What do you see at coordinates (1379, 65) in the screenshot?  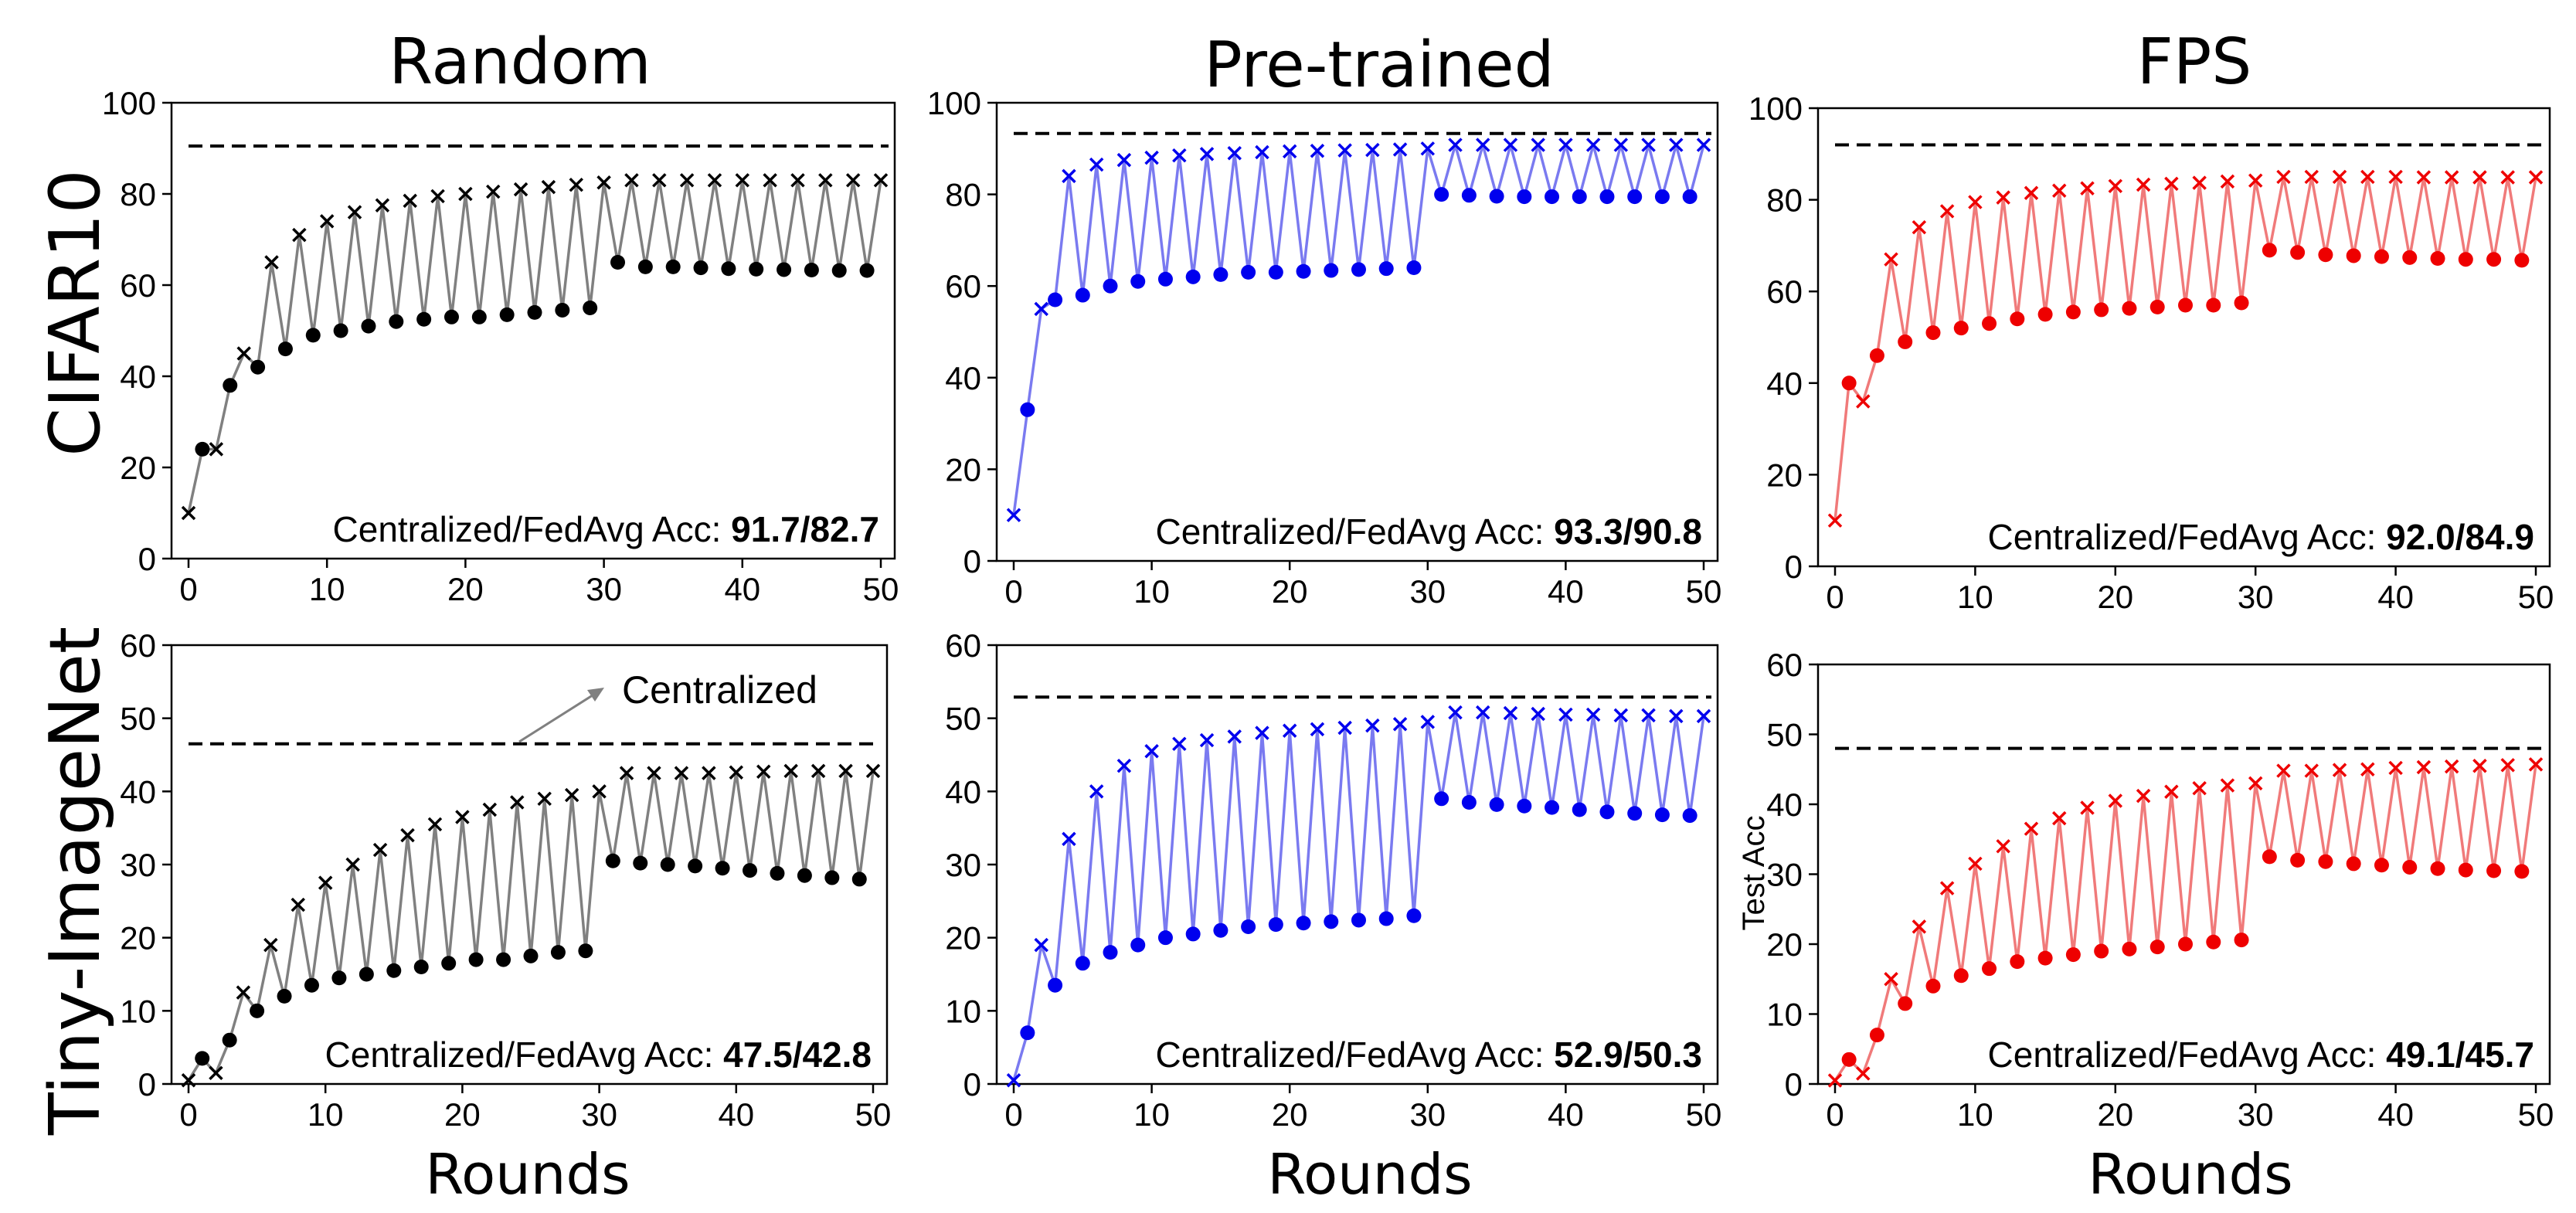 I see `col-title-pretrained: Pre-trained` at bounding box center [1379, 65].